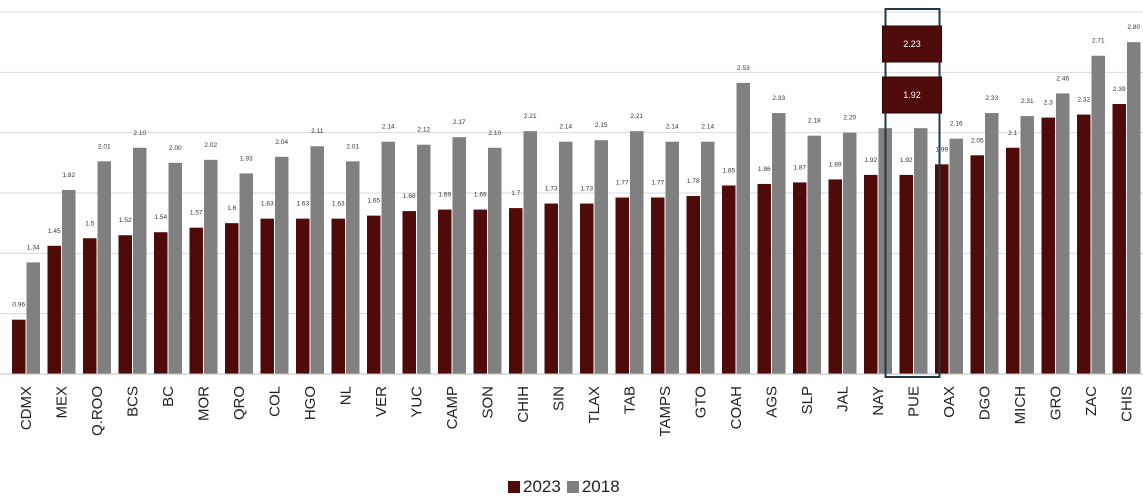 The image size is (1143, 498). I want to click on category-label-pue: PUE, so click(914, 401).